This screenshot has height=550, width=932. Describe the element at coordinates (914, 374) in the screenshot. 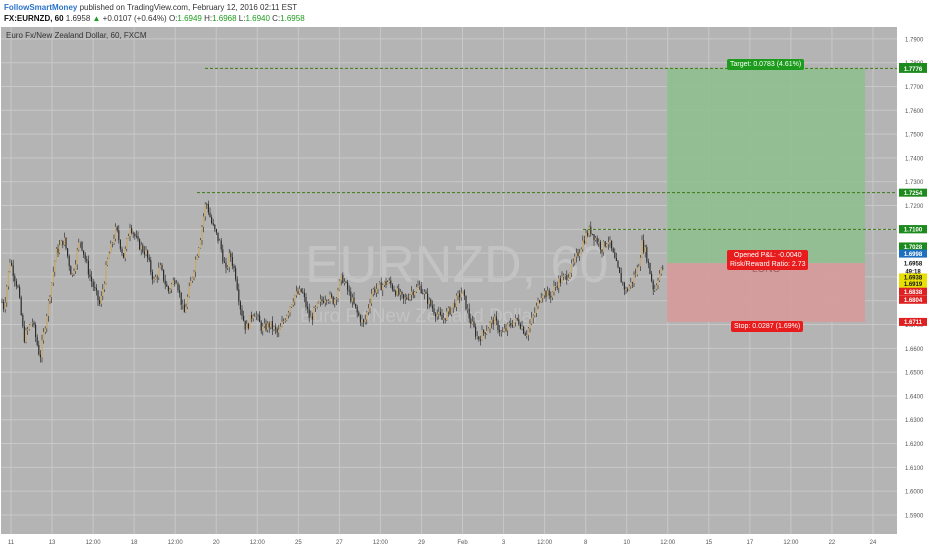

I see `y-tick-label: 1.6500` at that location.